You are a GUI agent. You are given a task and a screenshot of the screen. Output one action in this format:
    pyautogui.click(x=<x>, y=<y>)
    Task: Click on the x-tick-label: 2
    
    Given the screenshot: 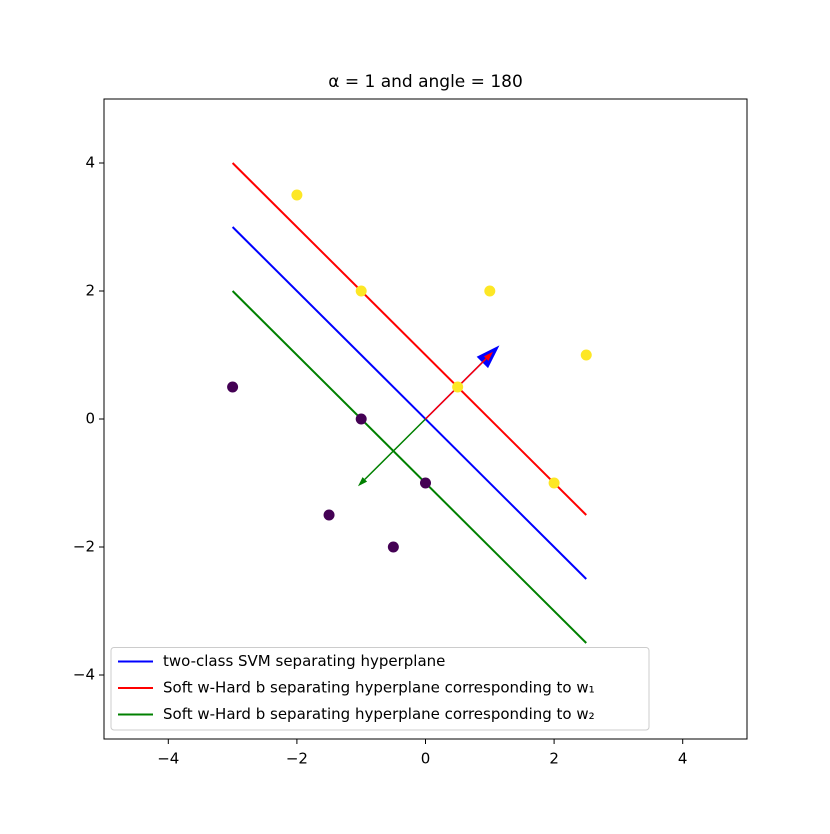 What is the action you would take?
    pyautogui.click(x=554, y=759)
    